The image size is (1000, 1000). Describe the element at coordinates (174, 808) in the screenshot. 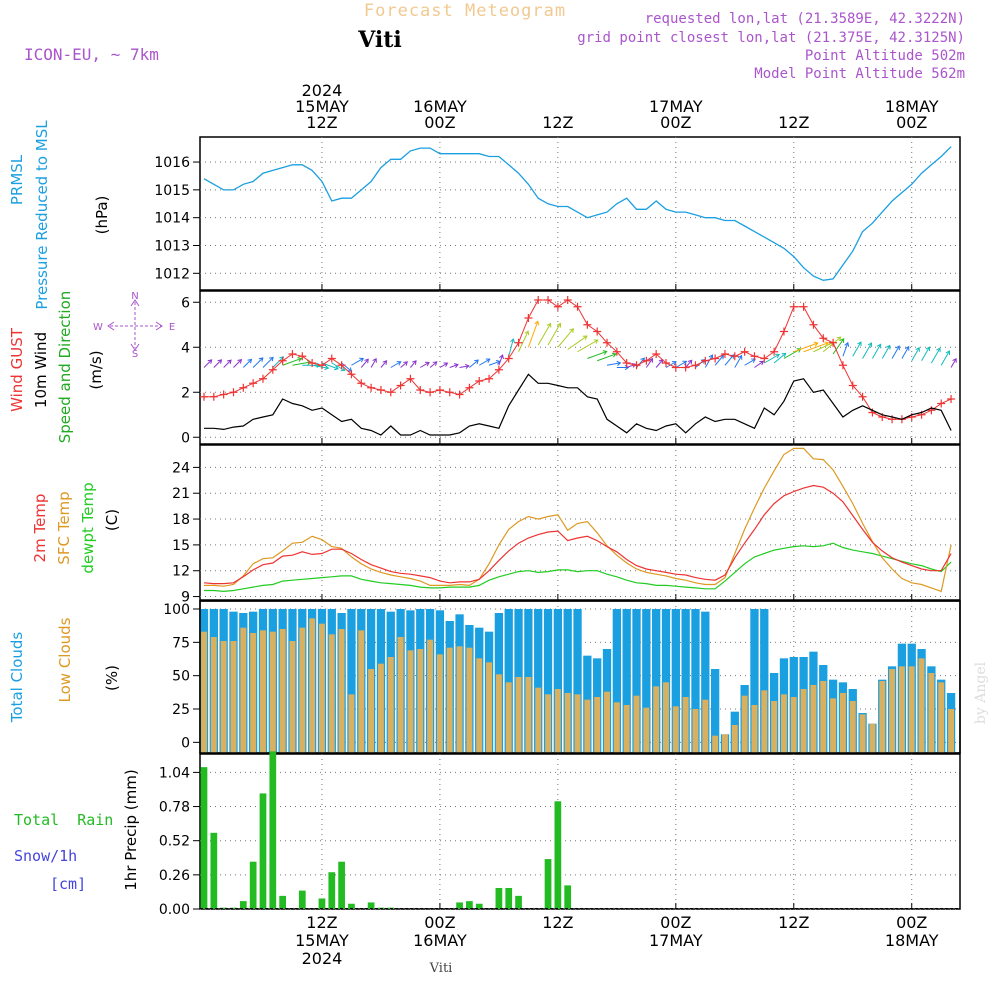

I see `y-tick-label: 0.78` at that location.